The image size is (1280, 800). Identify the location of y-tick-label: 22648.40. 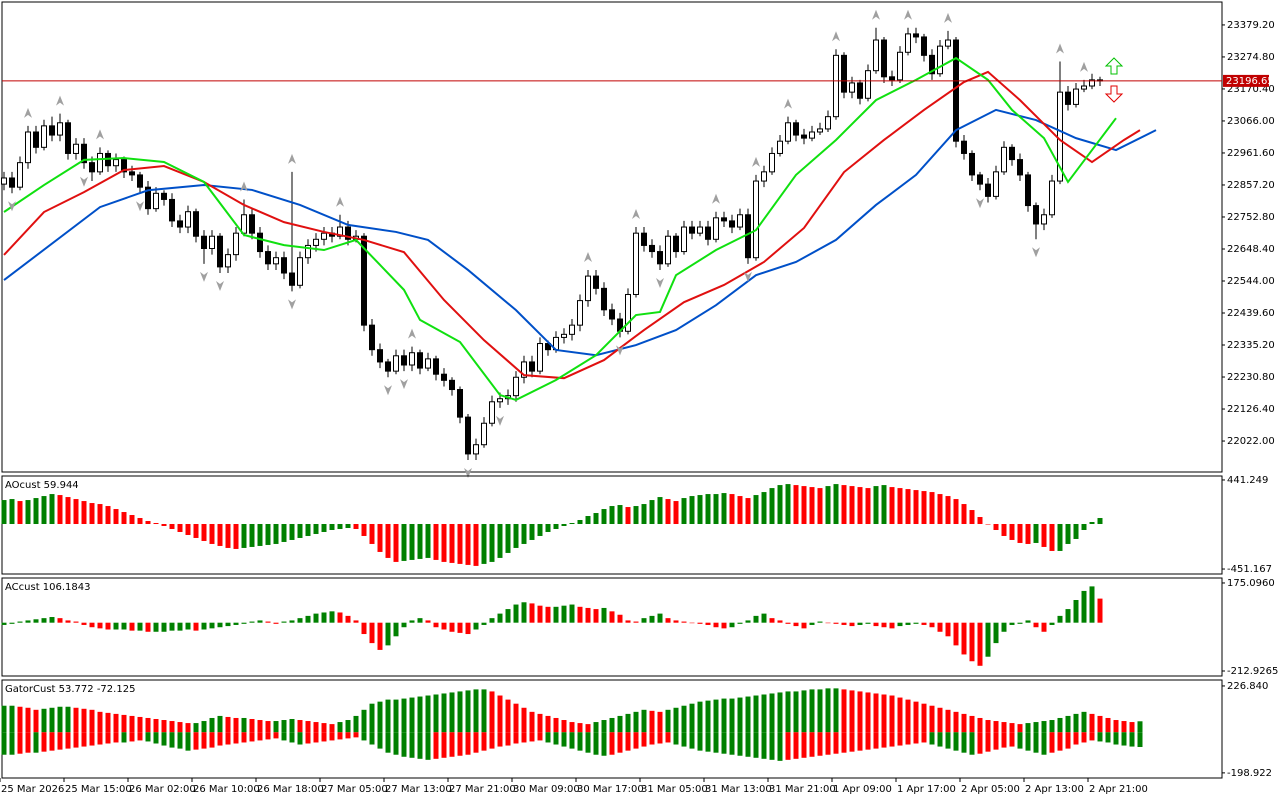
(1251, 249).